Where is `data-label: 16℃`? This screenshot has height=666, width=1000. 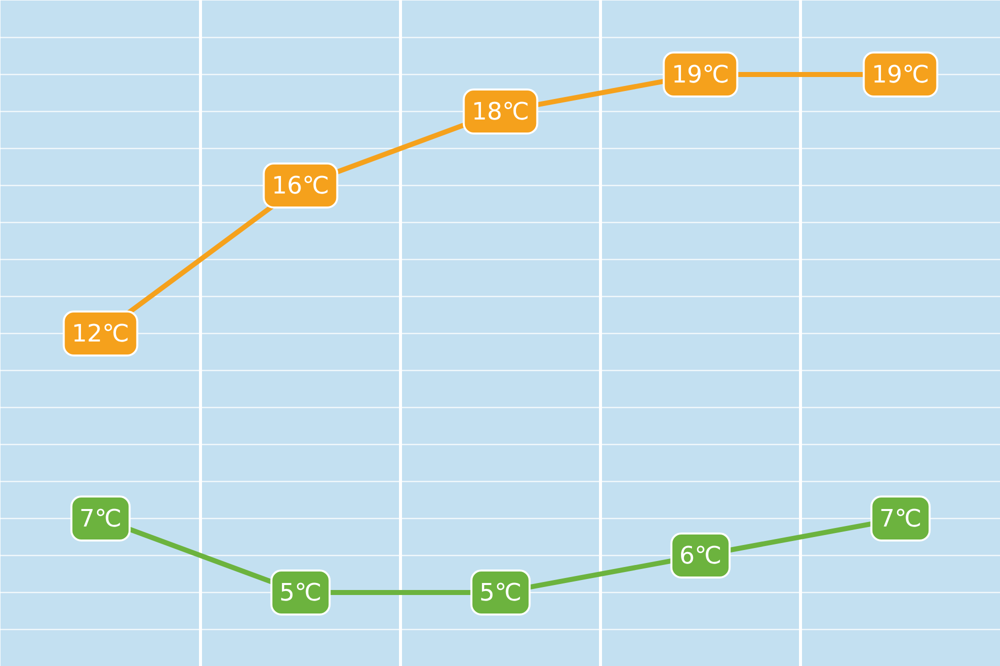 data-label: 16℃ is located at coordinates (301, 186).